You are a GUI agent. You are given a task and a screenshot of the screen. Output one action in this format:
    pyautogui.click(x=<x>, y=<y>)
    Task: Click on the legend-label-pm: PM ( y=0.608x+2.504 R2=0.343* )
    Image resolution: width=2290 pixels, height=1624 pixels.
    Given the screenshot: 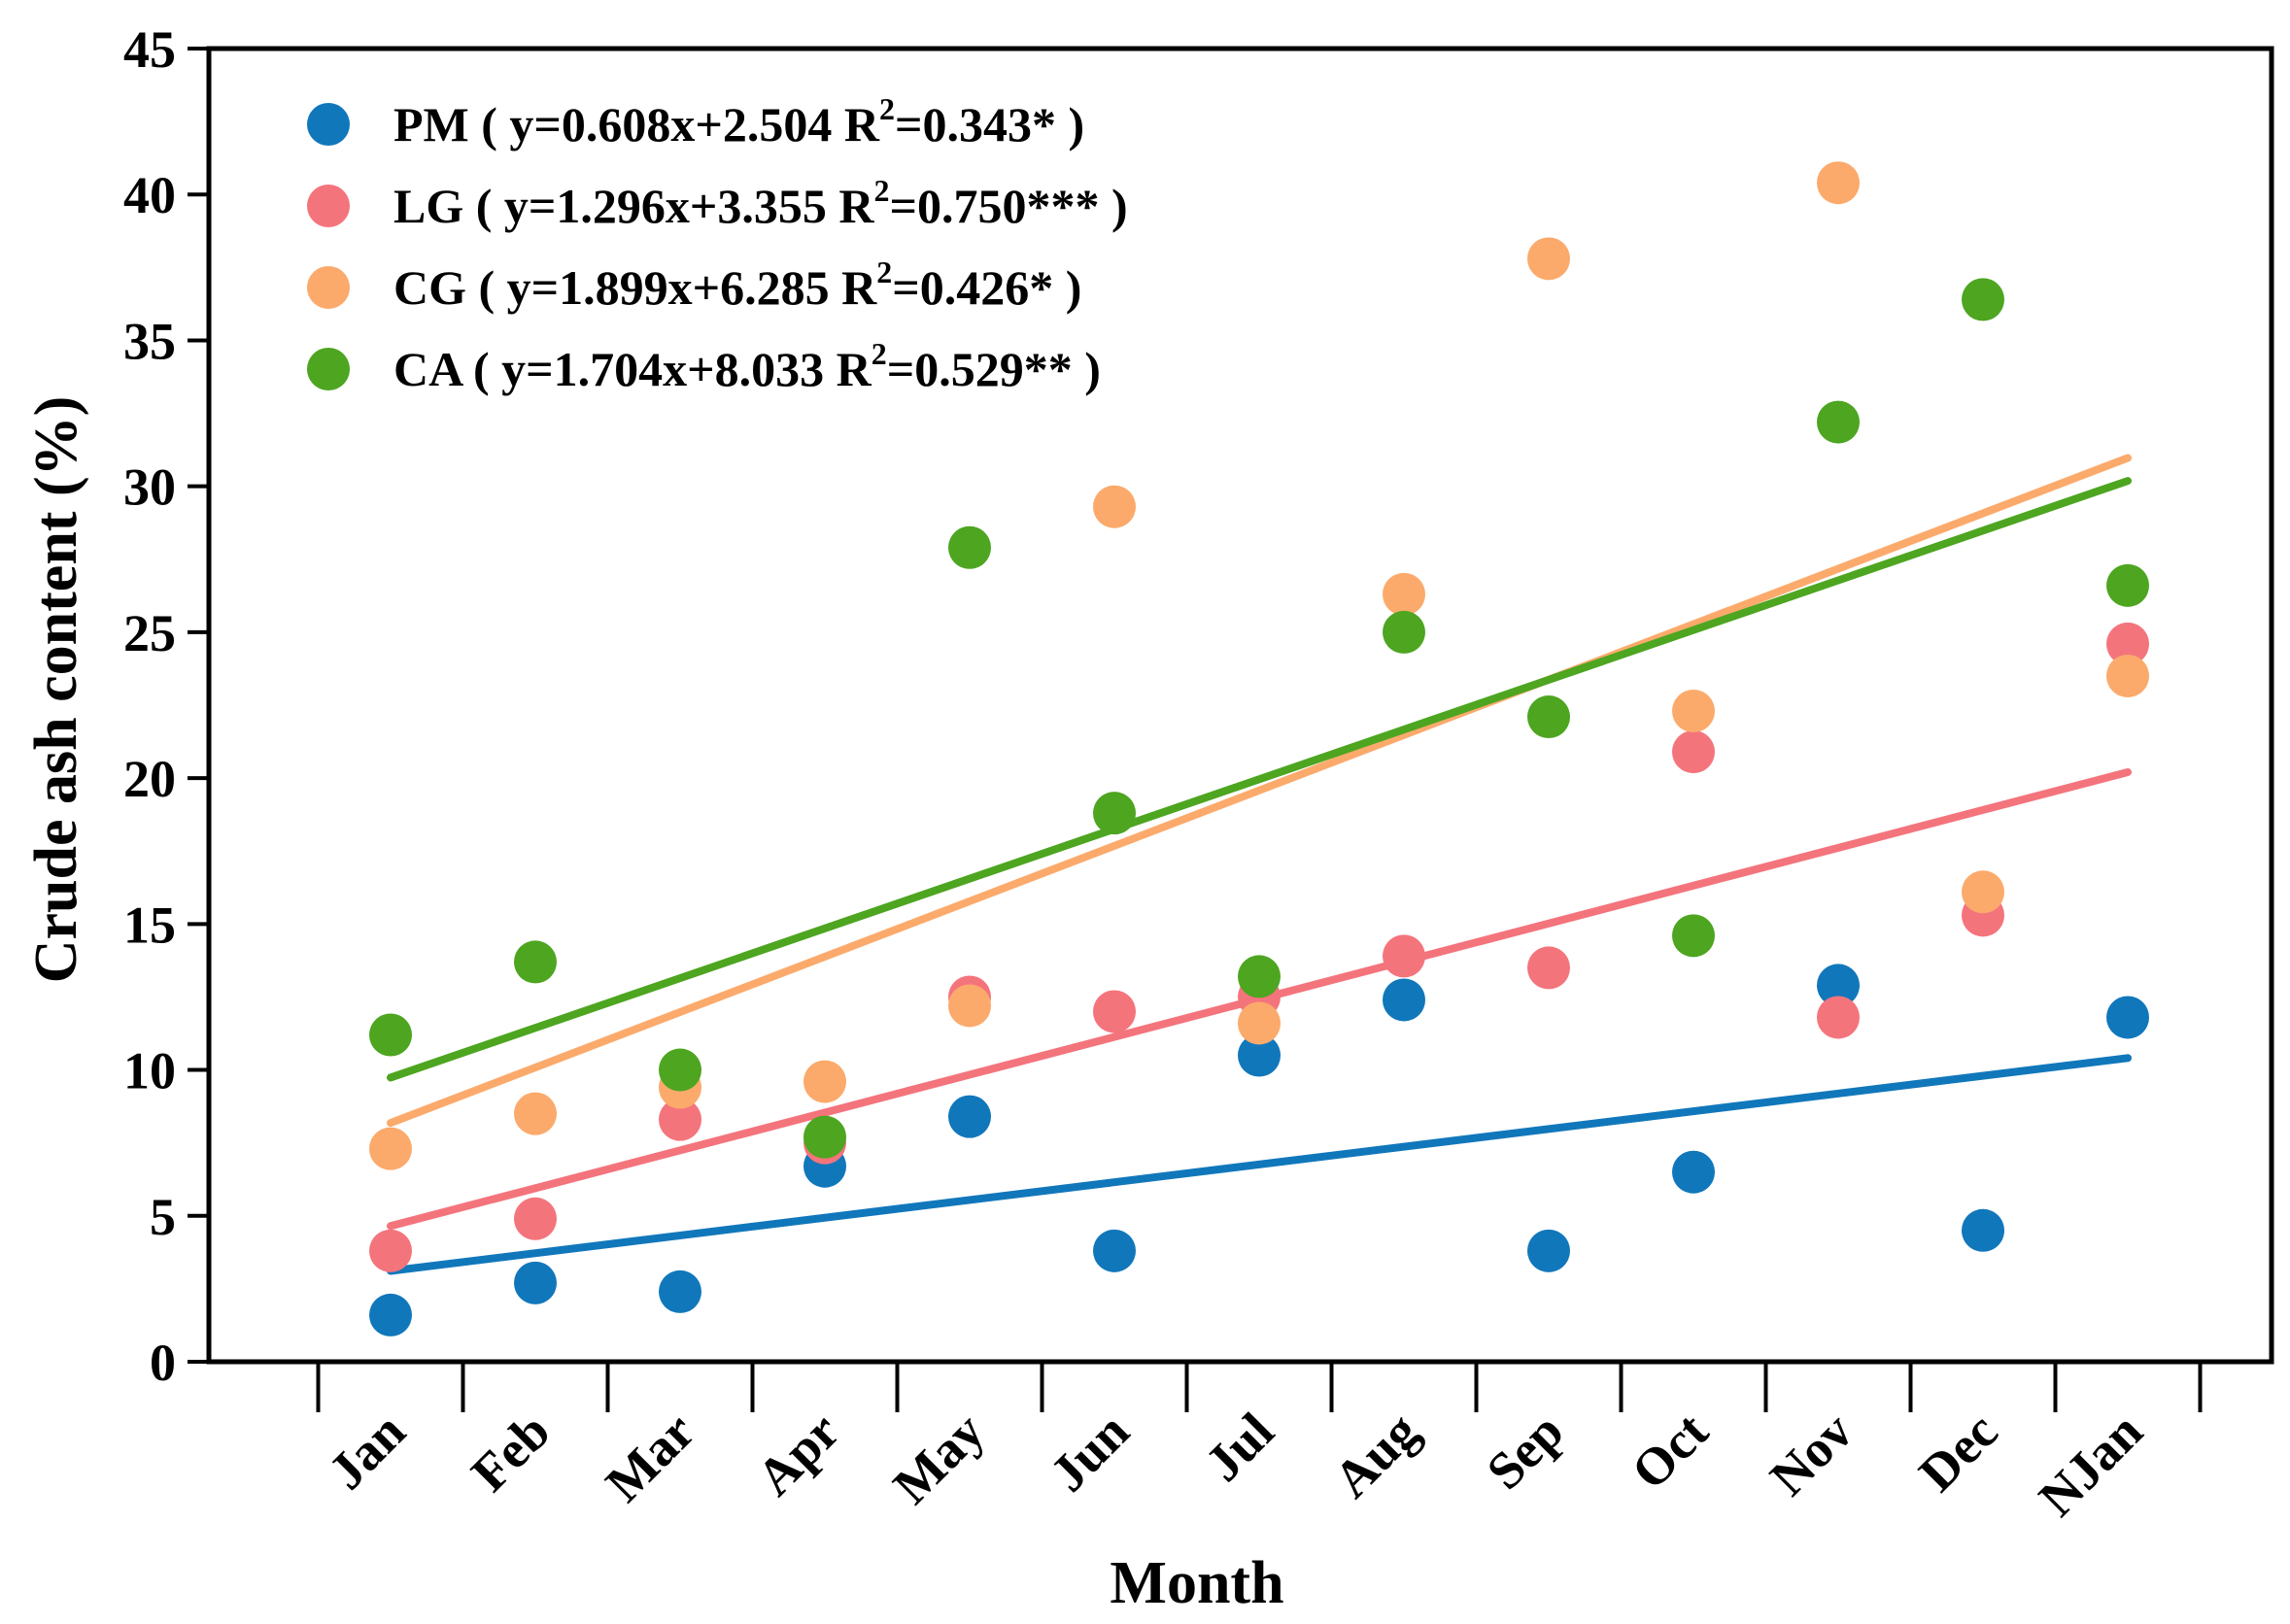 What is the action you would take?
    pyautogui.click(x=738, y=121)
    